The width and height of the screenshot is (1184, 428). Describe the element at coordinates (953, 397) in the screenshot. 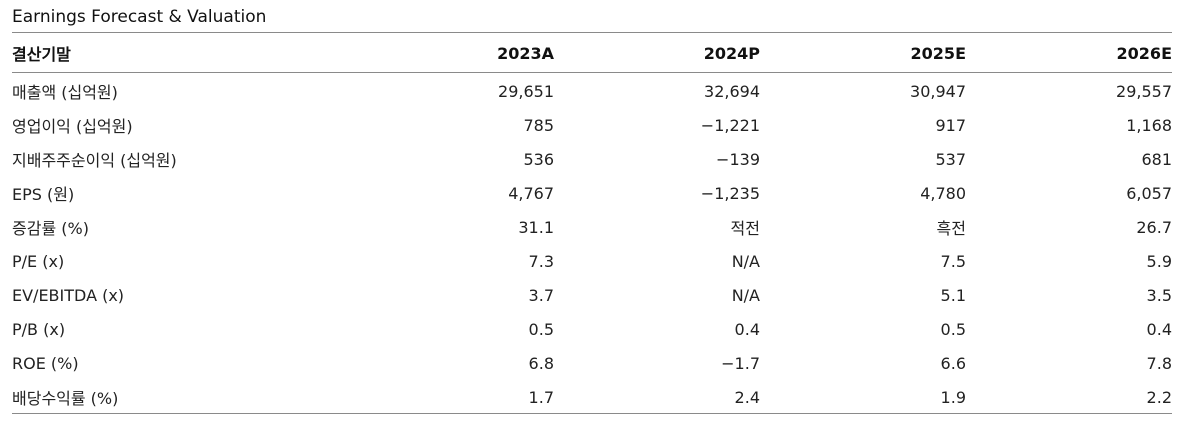

I see `cell-value: 1.9` at that location.